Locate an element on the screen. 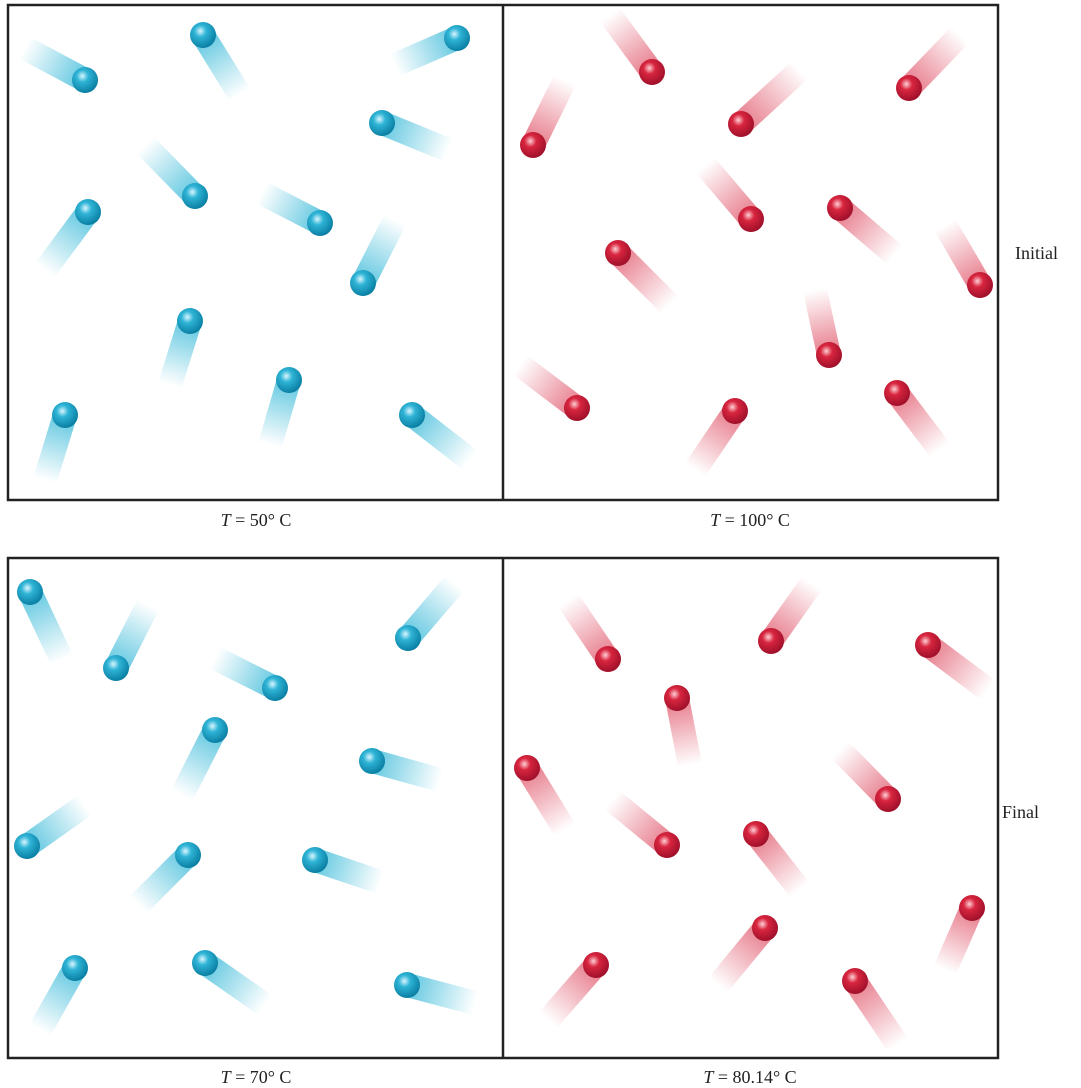 This screenshot has height=1088, width=1081. value: = 80.14° C is located at coordinates (757, 1077).